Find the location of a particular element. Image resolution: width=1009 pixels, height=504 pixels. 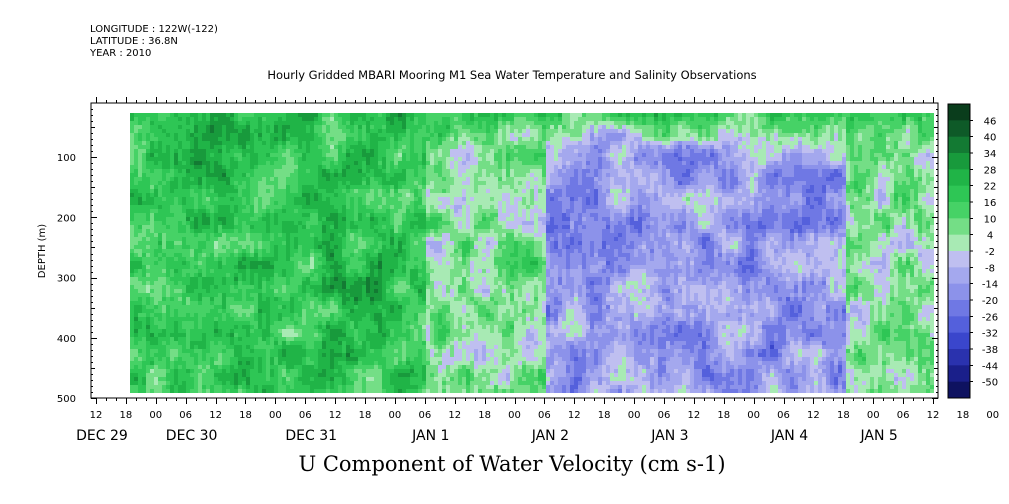

colorbar-label: 40 is located at coordinates (990, 138).